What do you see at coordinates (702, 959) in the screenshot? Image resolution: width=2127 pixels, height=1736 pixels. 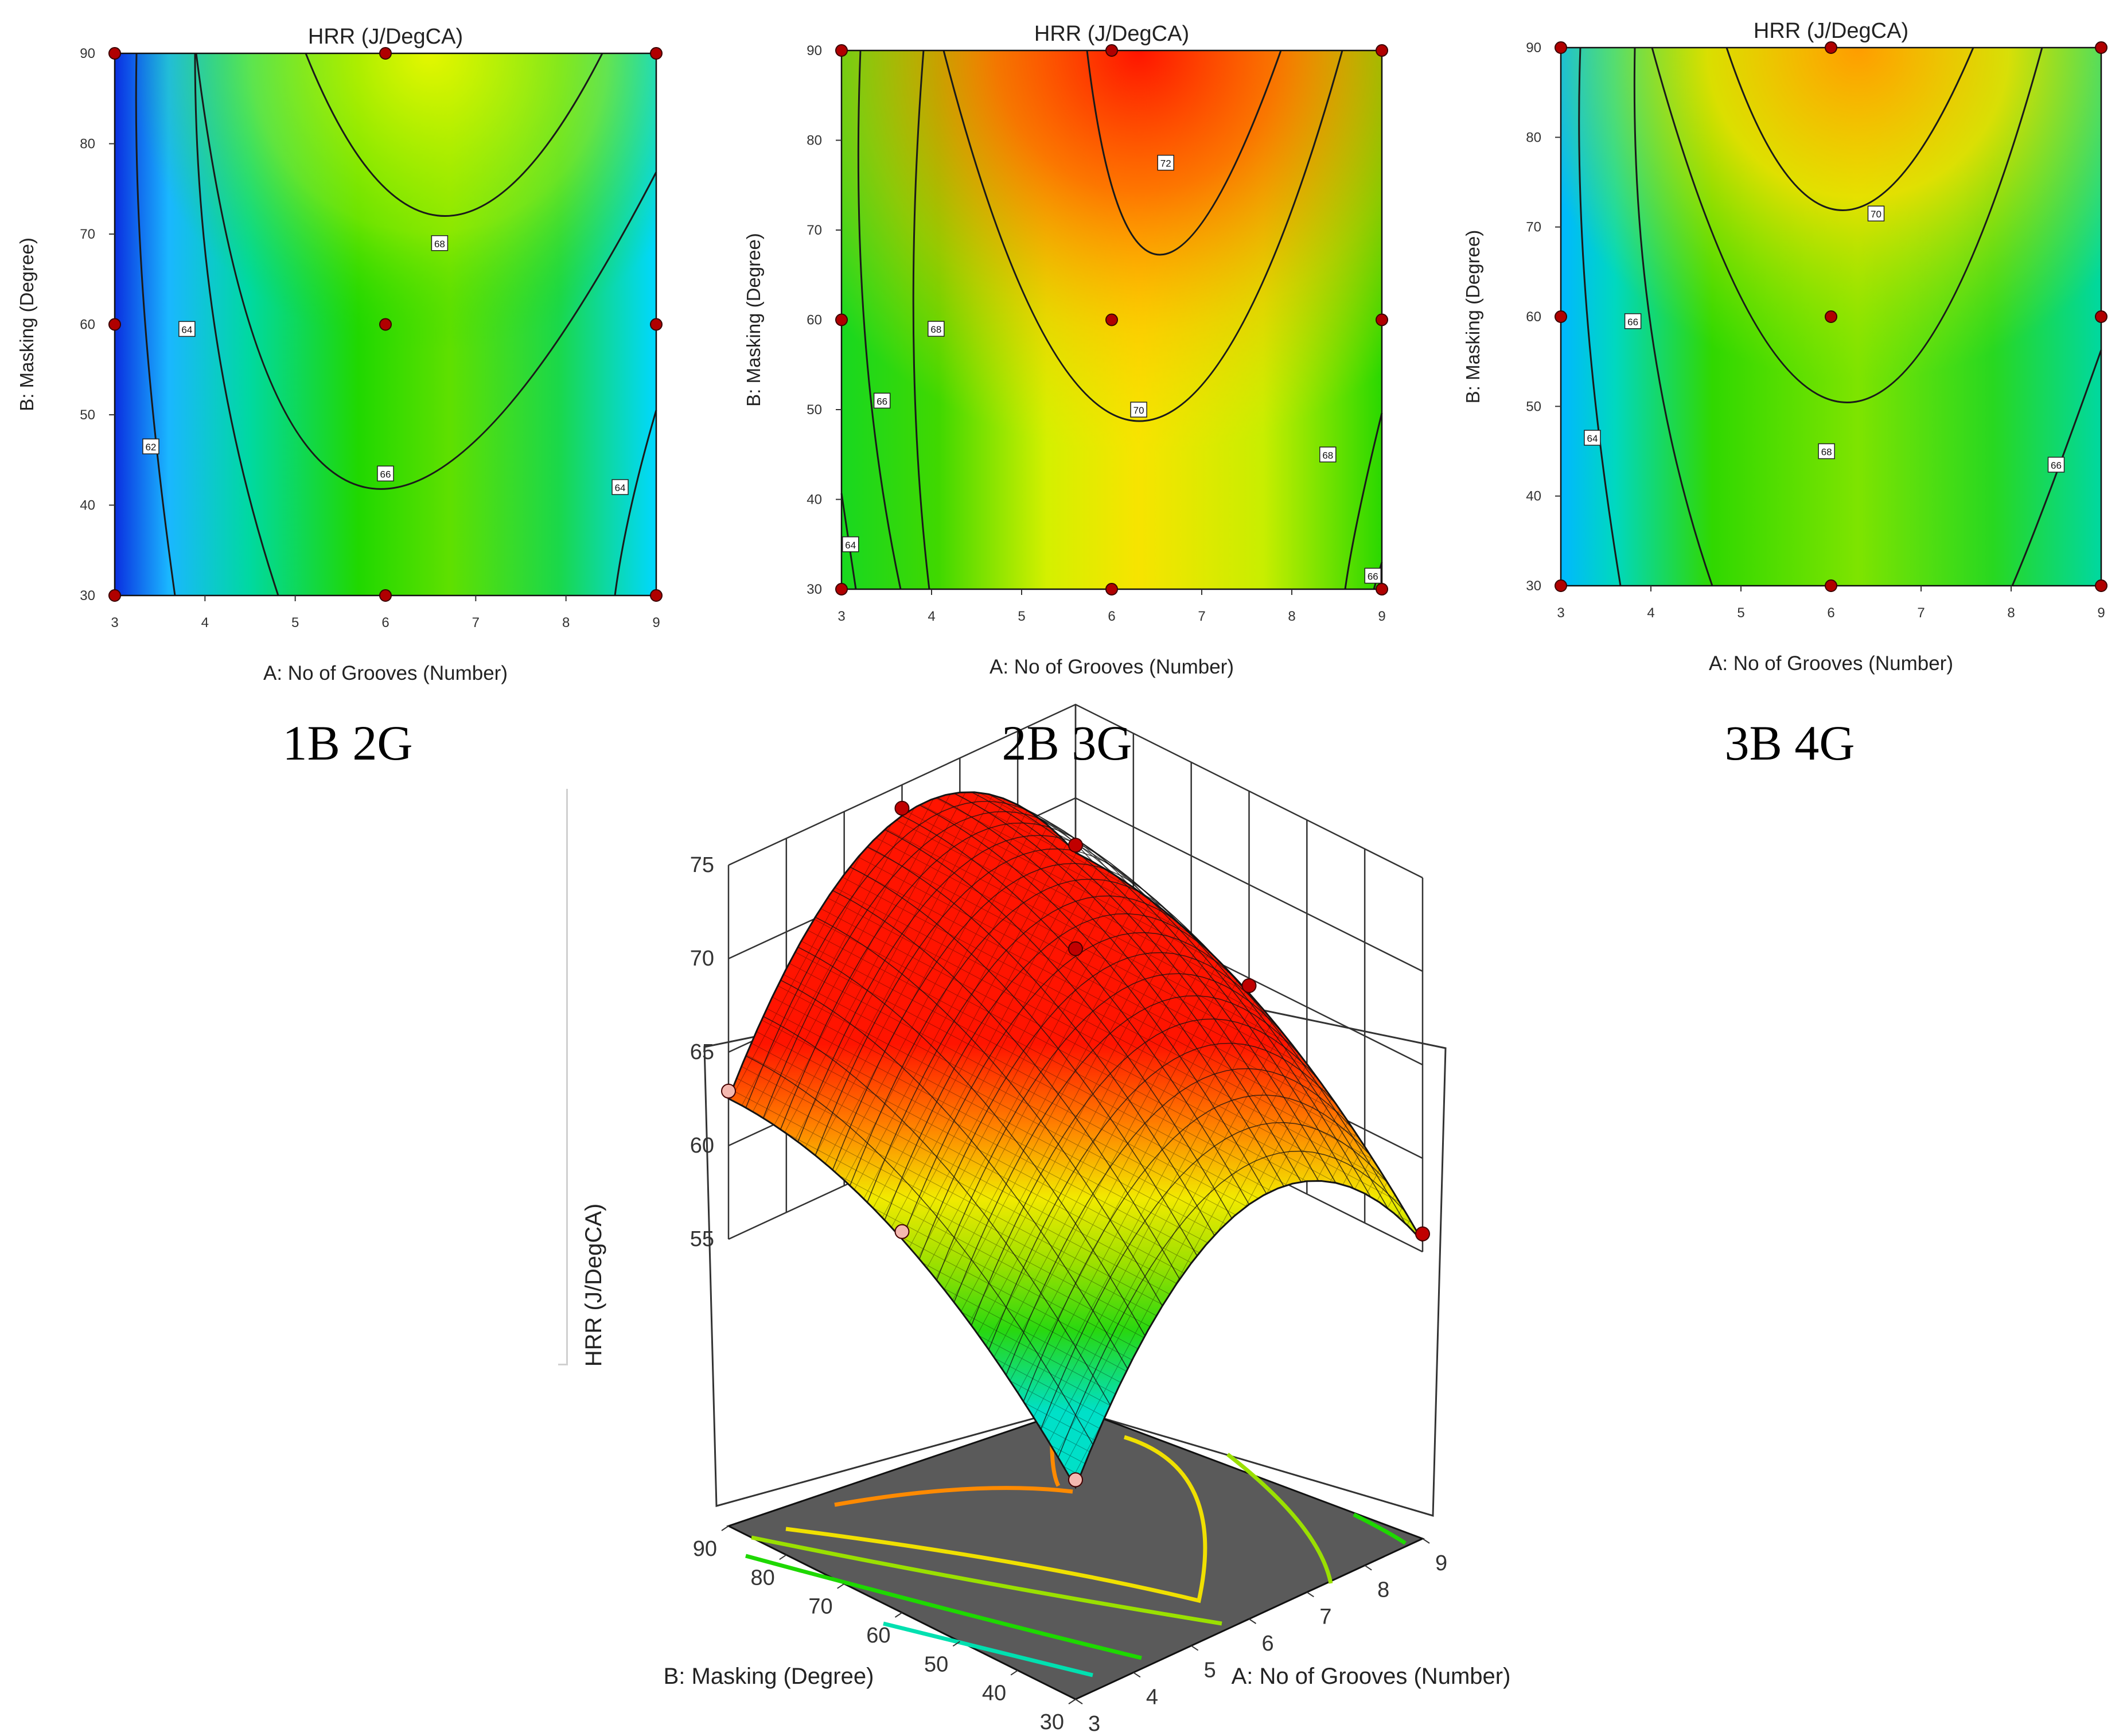 I see `z-tick-label: 70` at bounding box center [702, 959].